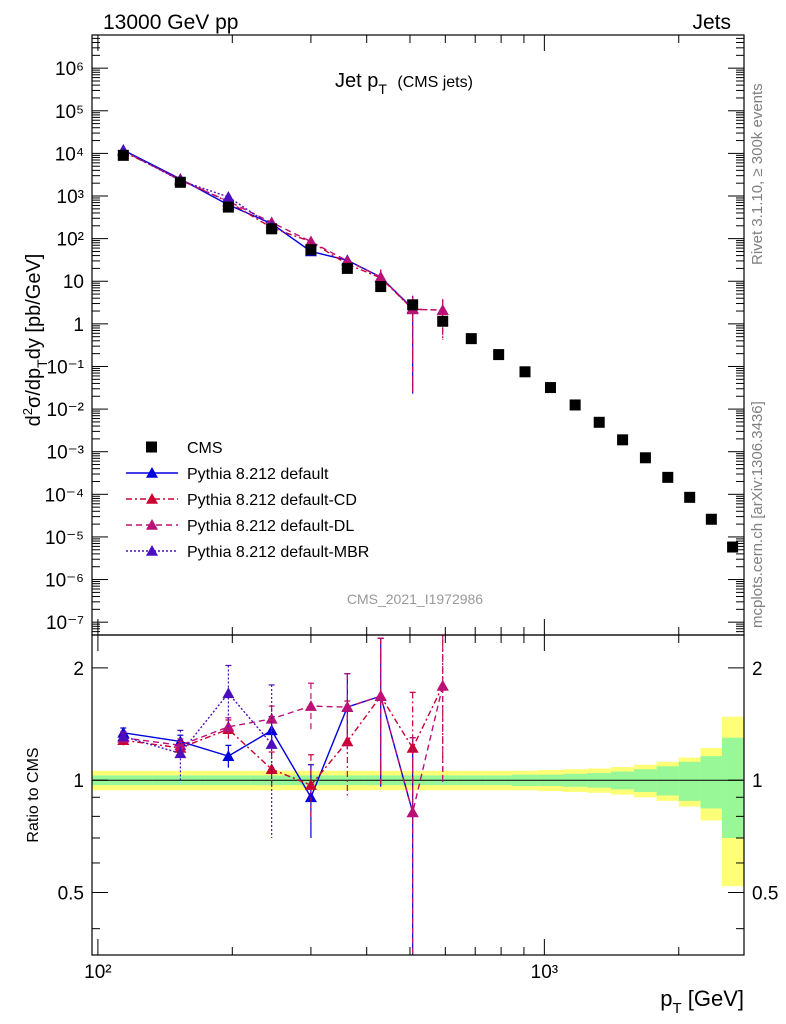 This screenshot has height=1024, width=786. Describe the element at coordinates (757, 514) in the screenshot. I see `mcplots-reference-label: mcplots.cern.ch [arXiv:1306.3436]` at that location.